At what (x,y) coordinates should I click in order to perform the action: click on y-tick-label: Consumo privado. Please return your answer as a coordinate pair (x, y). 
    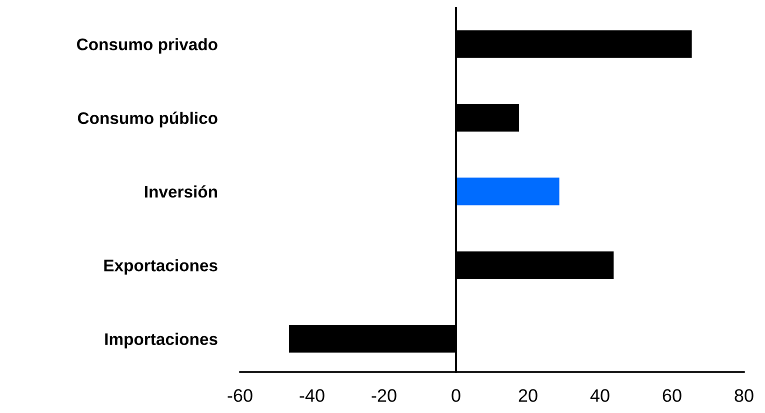
    Looking at the image, I should click on (147, 46).